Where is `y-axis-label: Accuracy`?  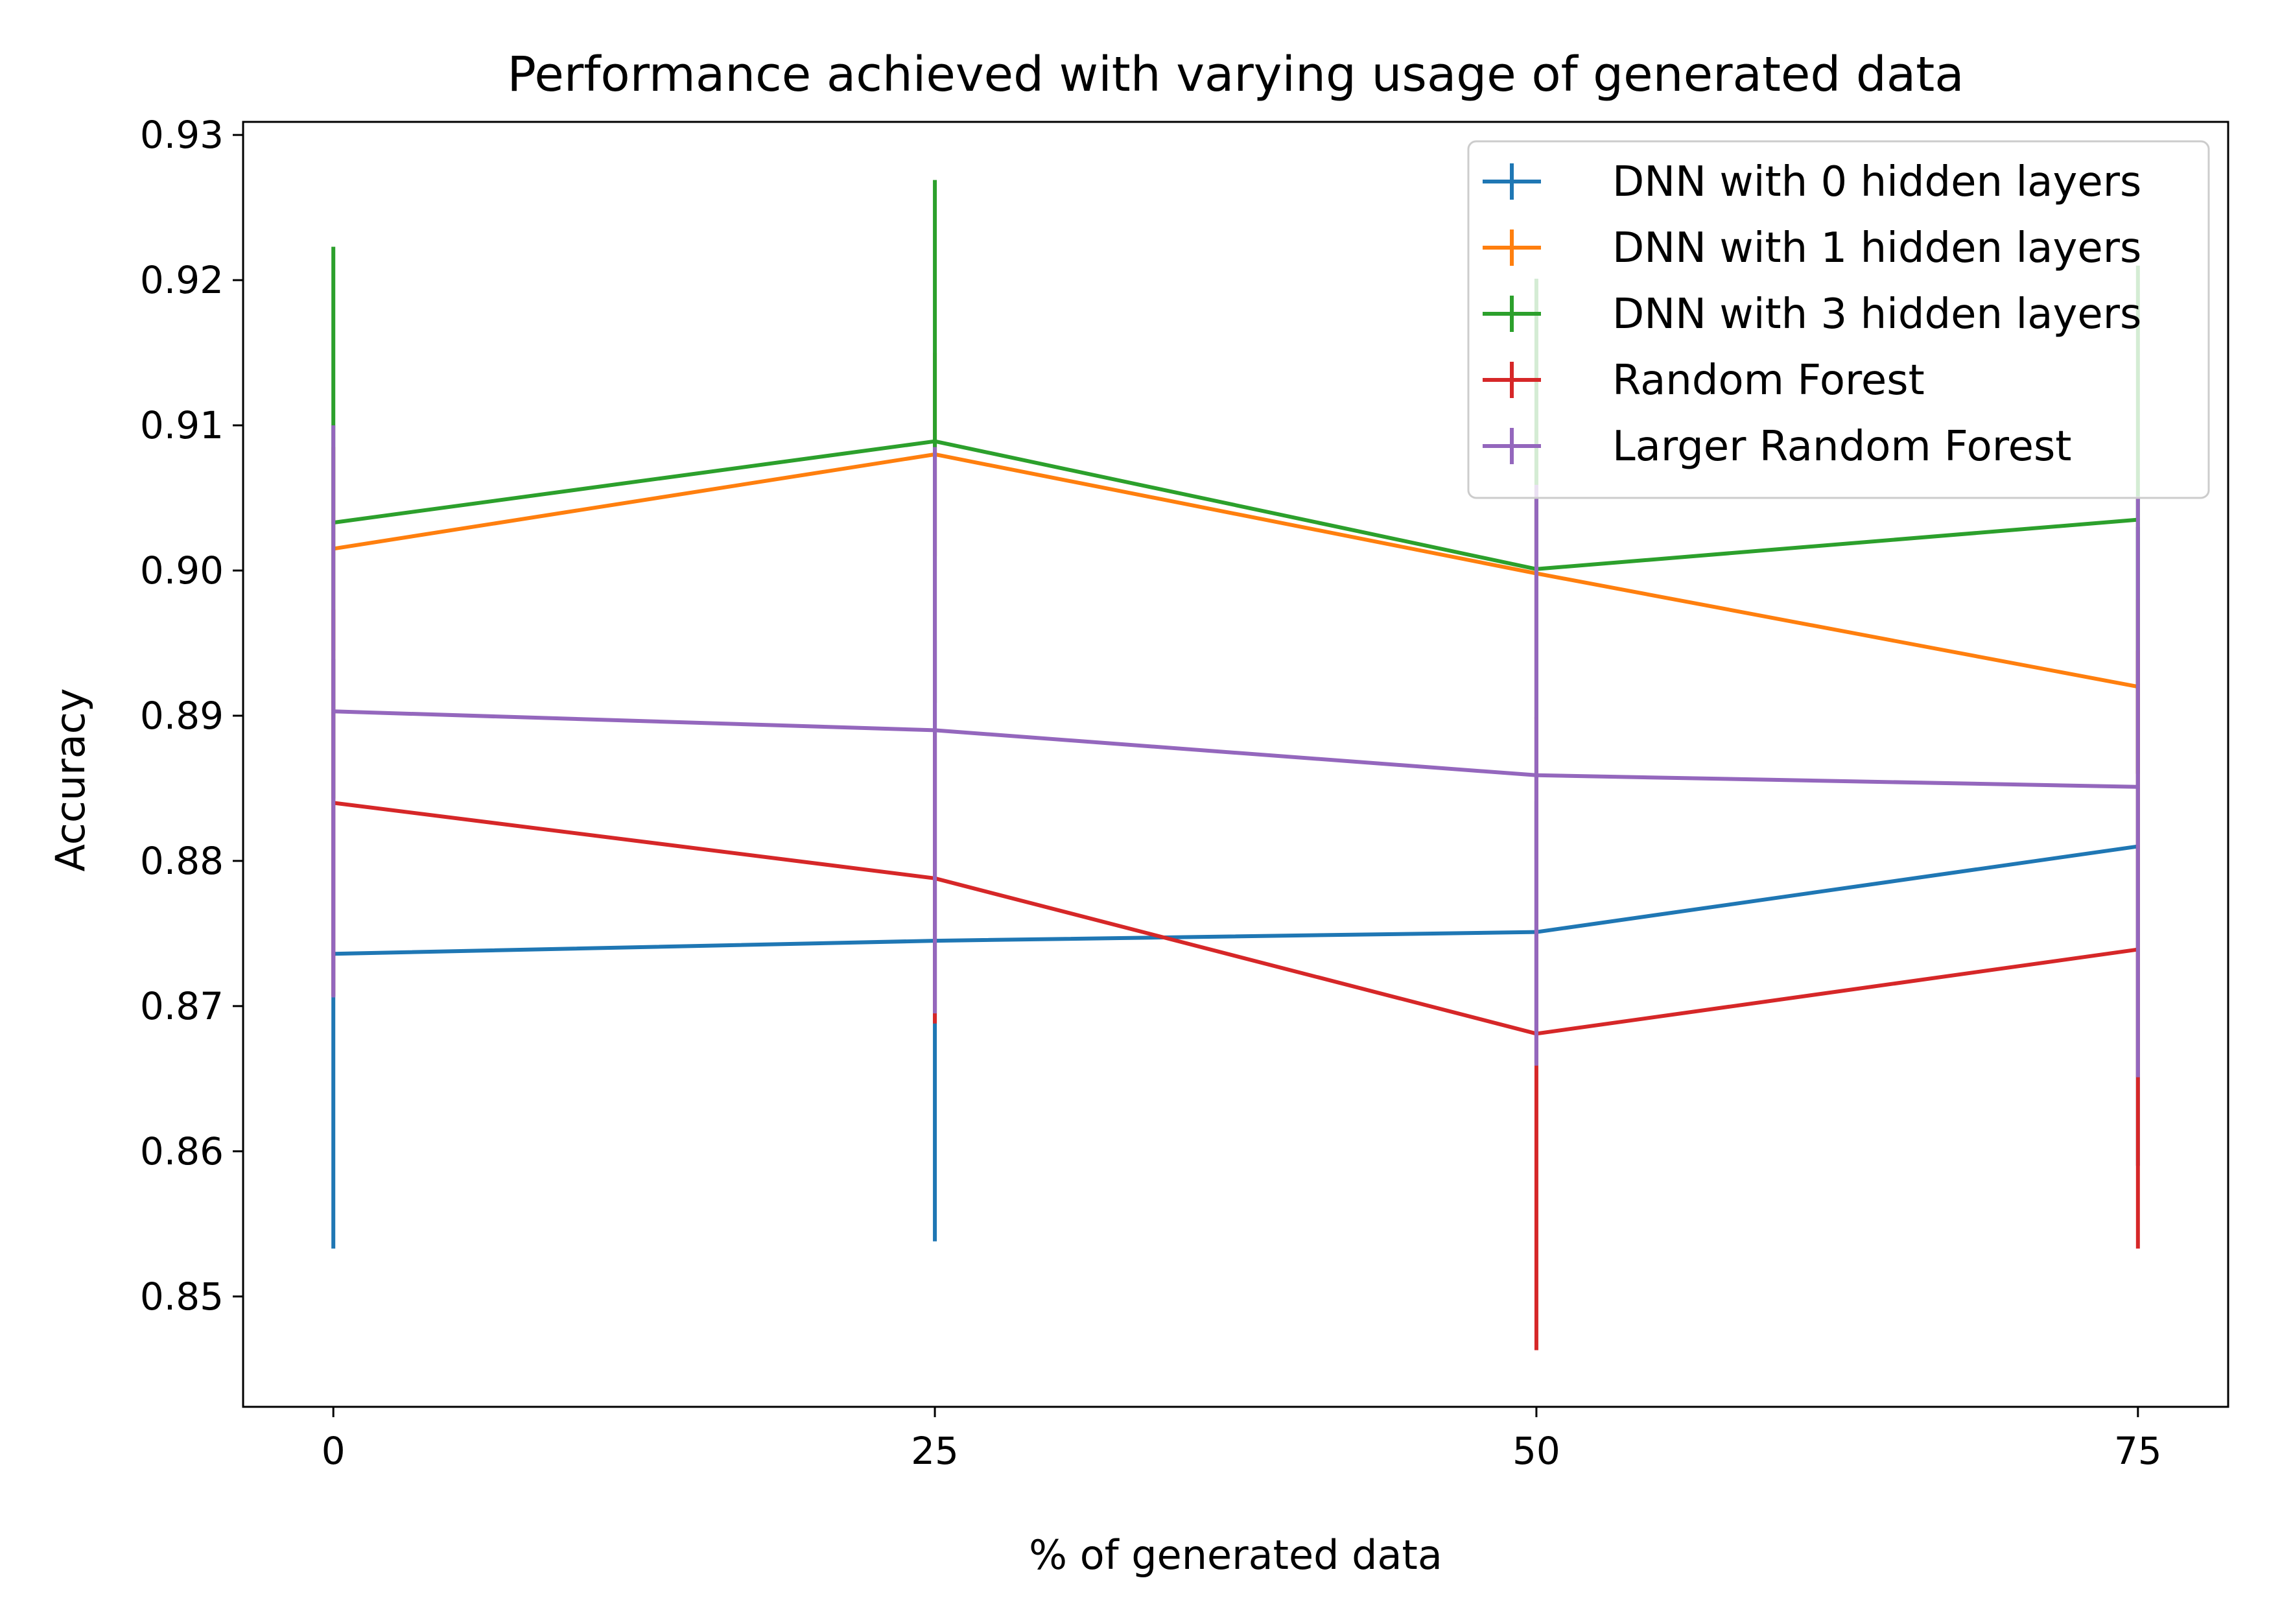 y-axis-label: Accuracy is located at coordinates (70, 780).